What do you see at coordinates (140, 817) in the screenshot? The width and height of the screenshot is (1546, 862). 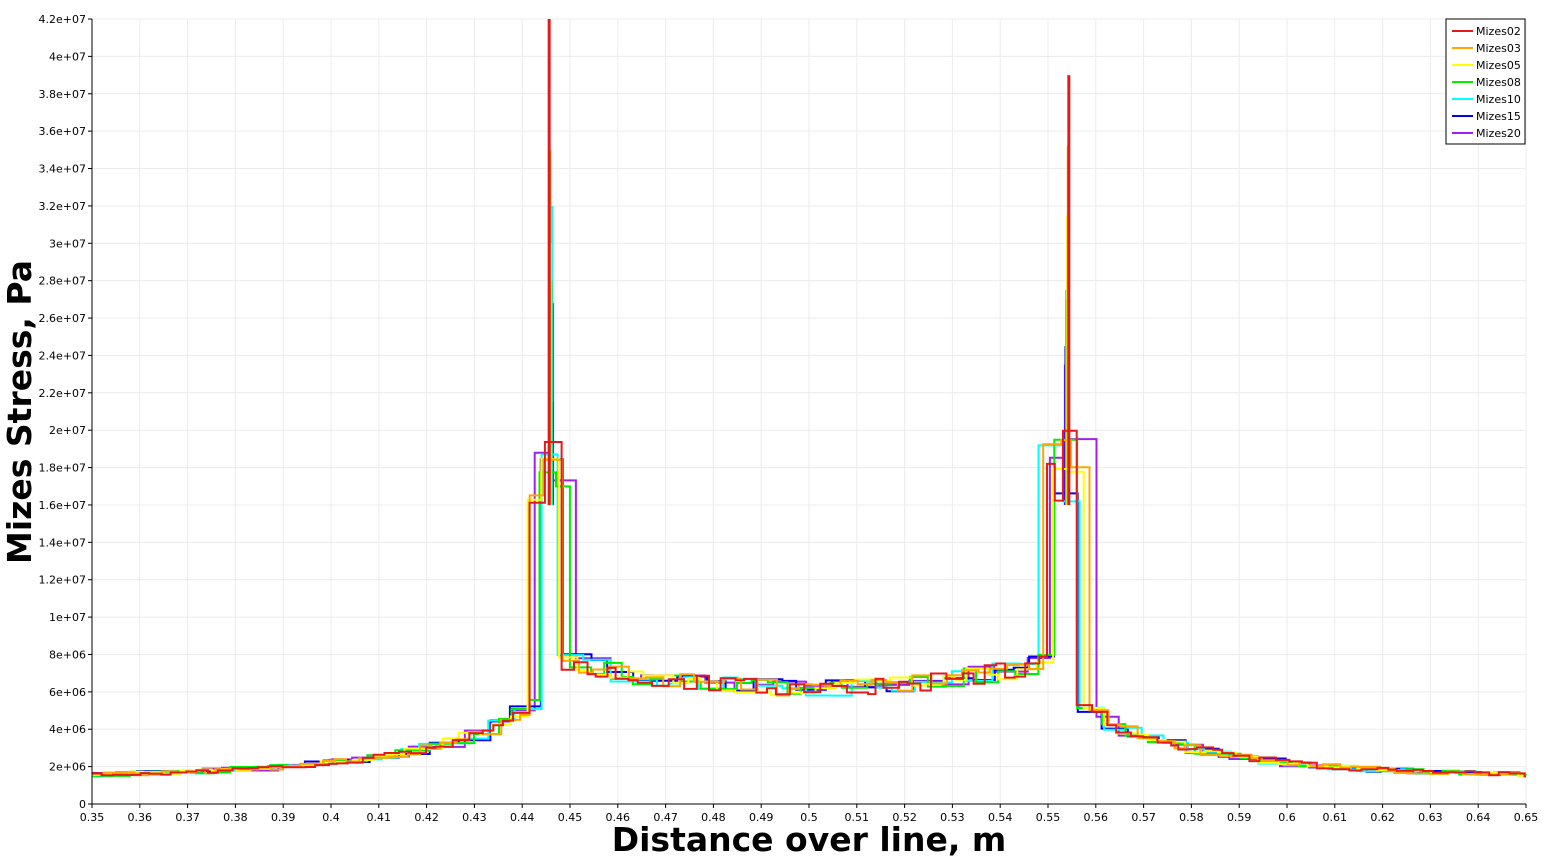 I see `x-tick-label: 0.36` at bounding box center [140, 817].